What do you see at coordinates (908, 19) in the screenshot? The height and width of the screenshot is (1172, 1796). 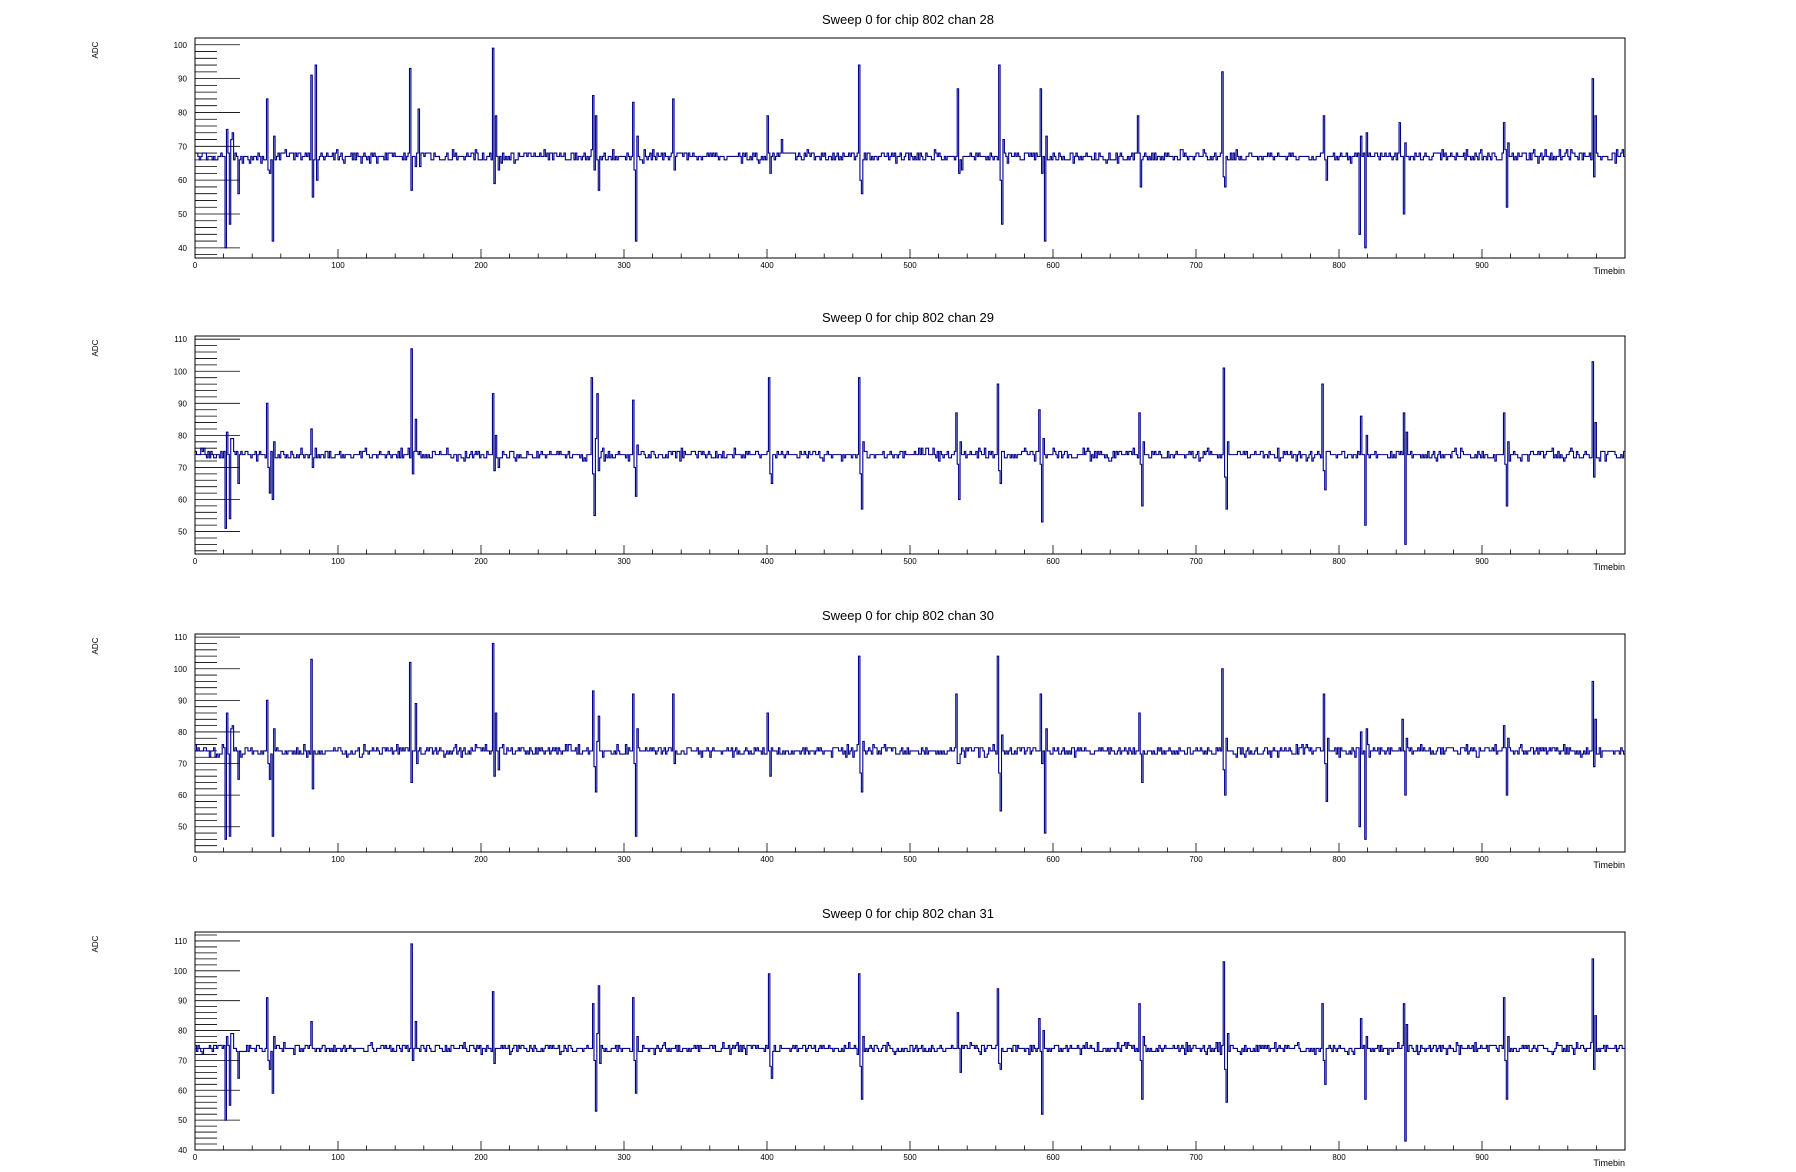 I see `chart-title: Sweep 0 for chip 802 chan 28` at bounding box center [908, 19].